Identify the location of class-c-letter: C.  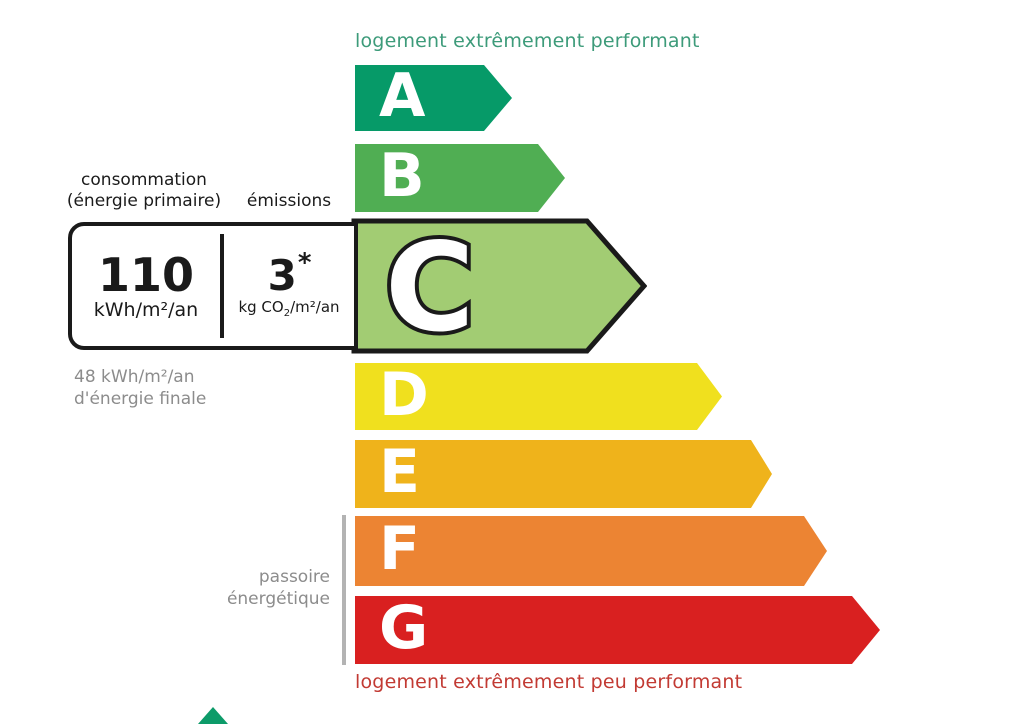
(430, 286).